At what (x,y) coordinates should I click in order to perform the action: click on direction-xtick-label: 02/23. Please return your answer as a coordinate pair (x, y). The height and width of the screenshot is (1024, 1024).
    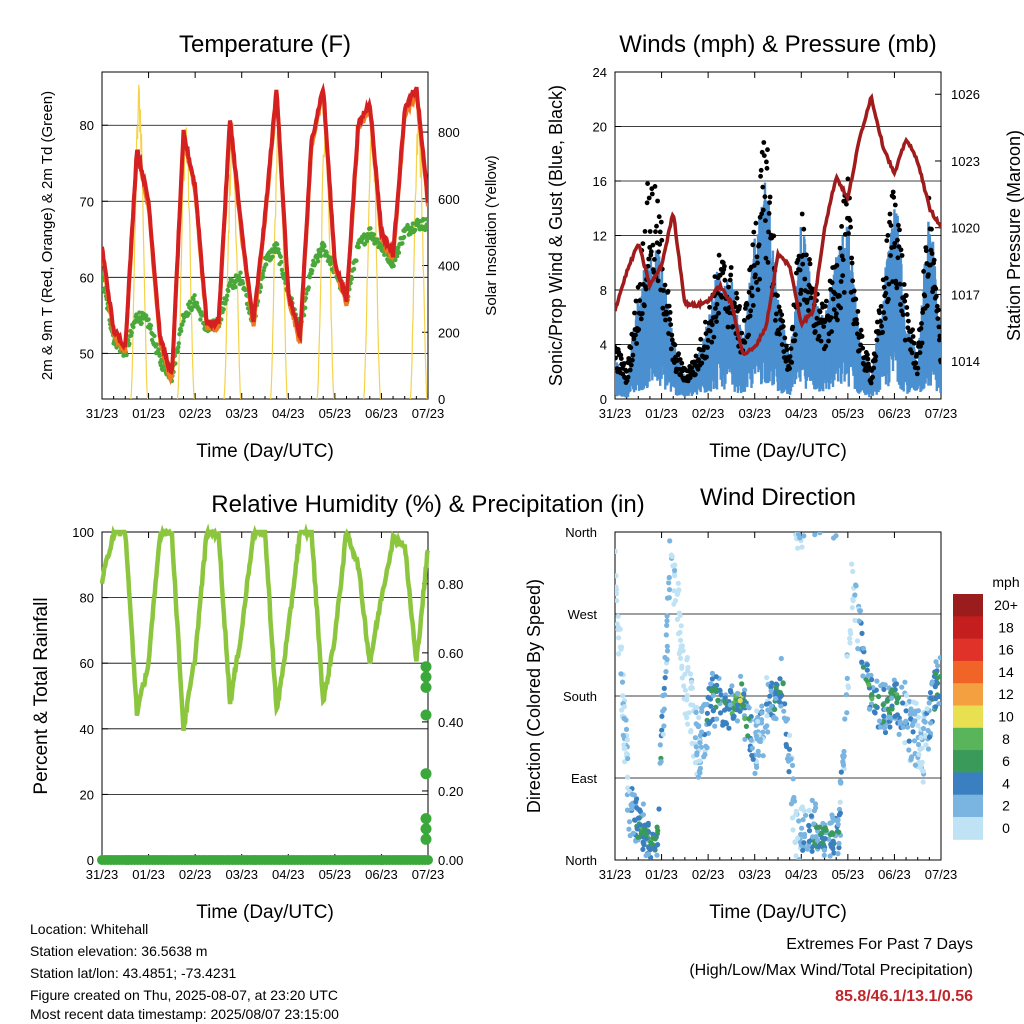
    Looking at the image, I should click on (708, 874).